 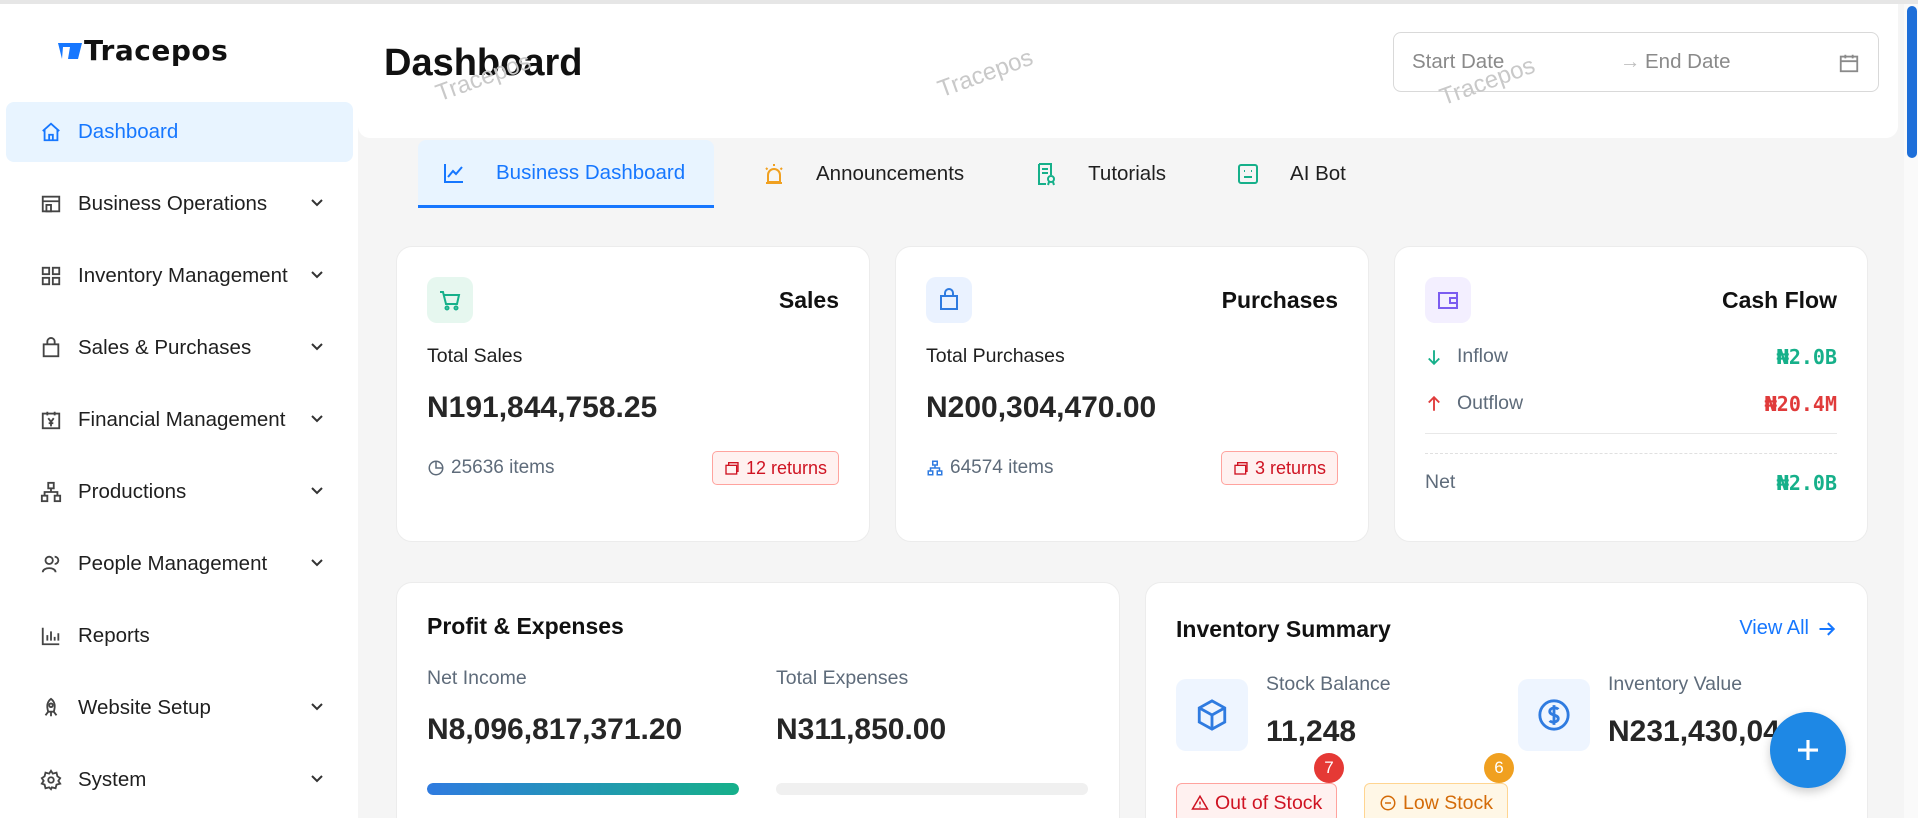 I want to click on app-logo: Tracepos, so click(x=143, y=50).